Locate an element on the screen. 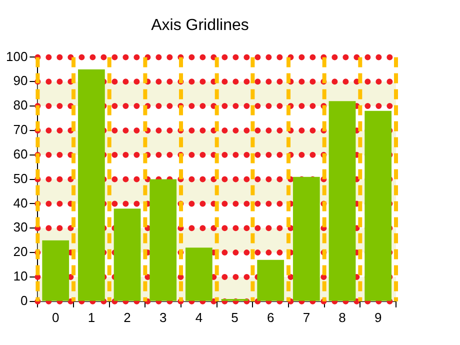 This screenshot has width=460, height=345. x-tick-label: 2 is located at coordinates (127, 317).